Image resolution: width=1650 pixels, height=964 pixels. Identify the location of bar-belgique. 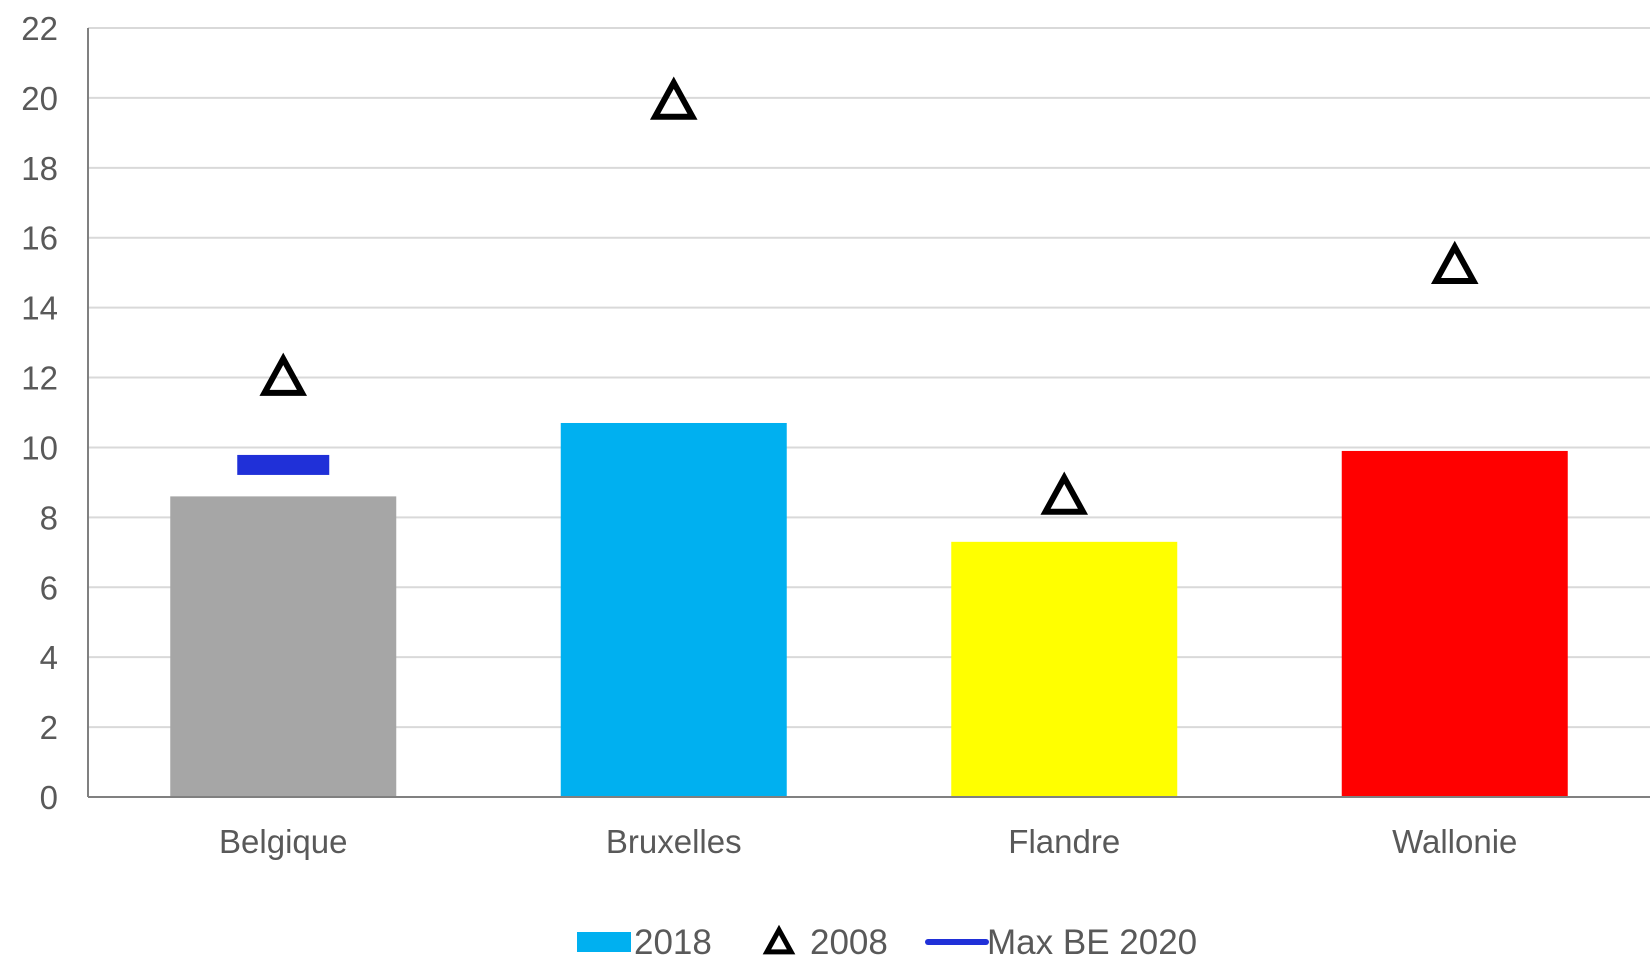
(283, 646).